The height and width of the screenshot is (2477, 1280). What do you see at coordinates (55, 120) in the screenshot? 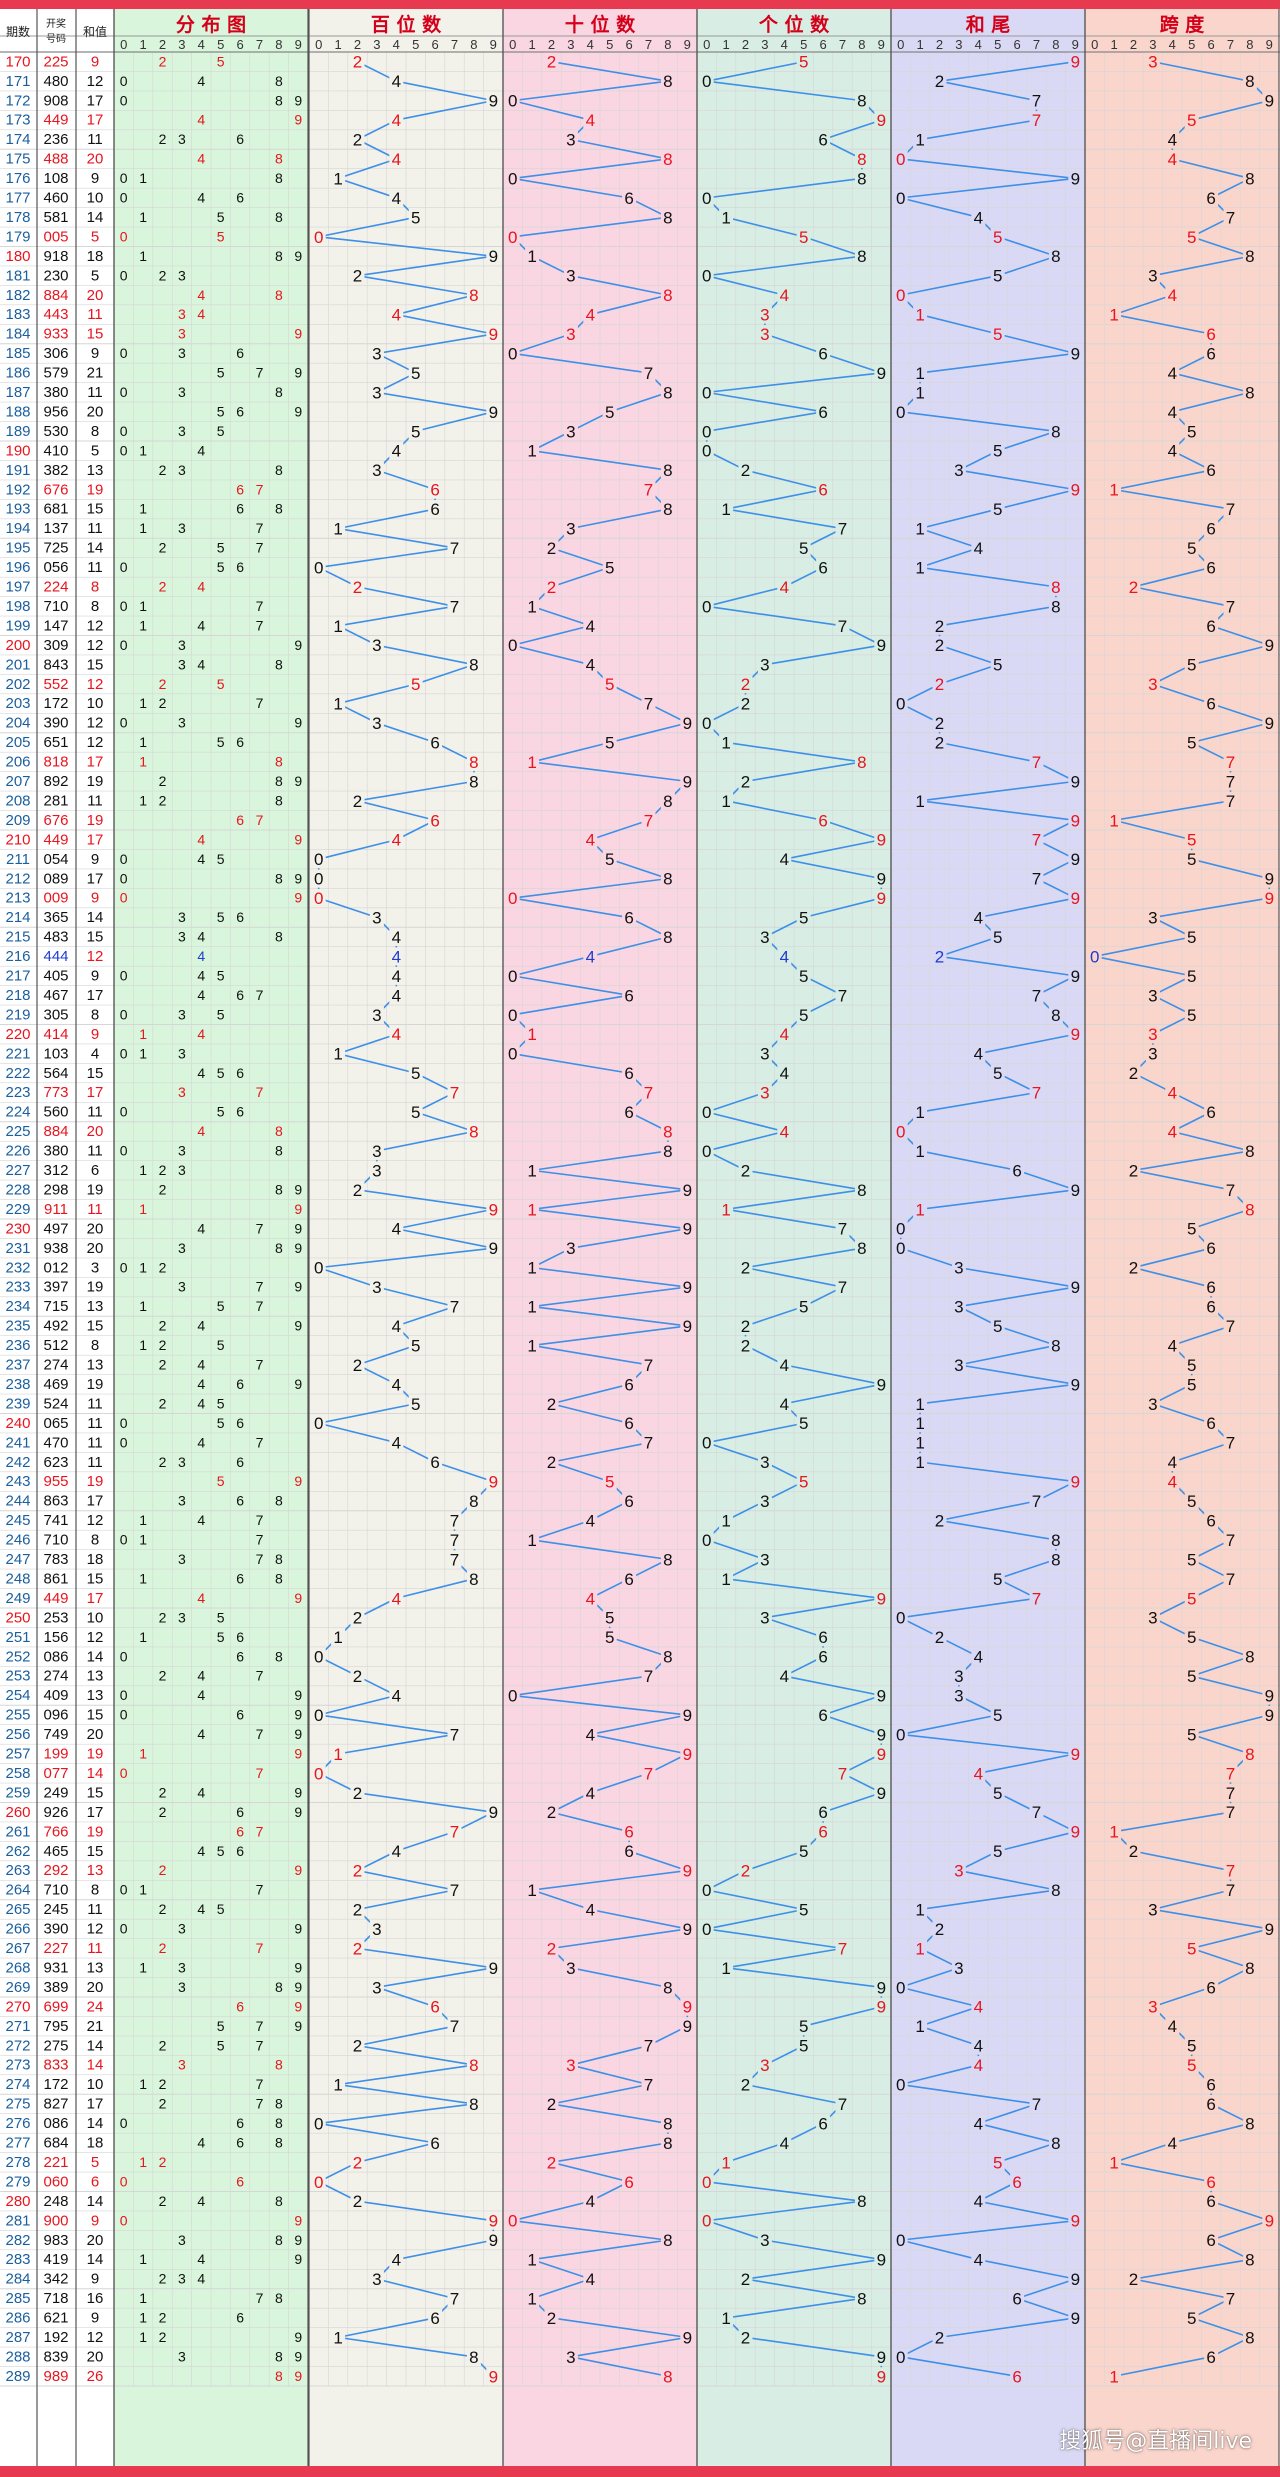
I see `draw-number-173: 449` at bounding box center [55, 120].